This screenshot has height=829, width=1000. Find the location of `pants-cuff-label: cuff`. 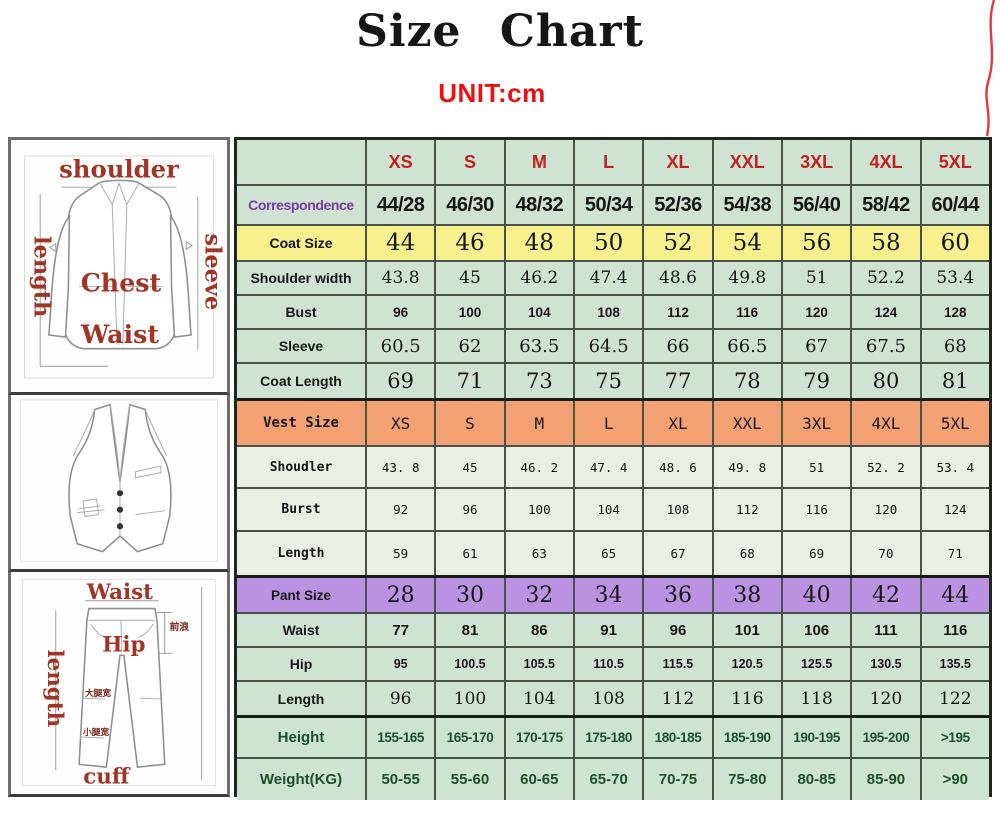

pants-cuff-label: cuff is located at coordinates (107, 777).